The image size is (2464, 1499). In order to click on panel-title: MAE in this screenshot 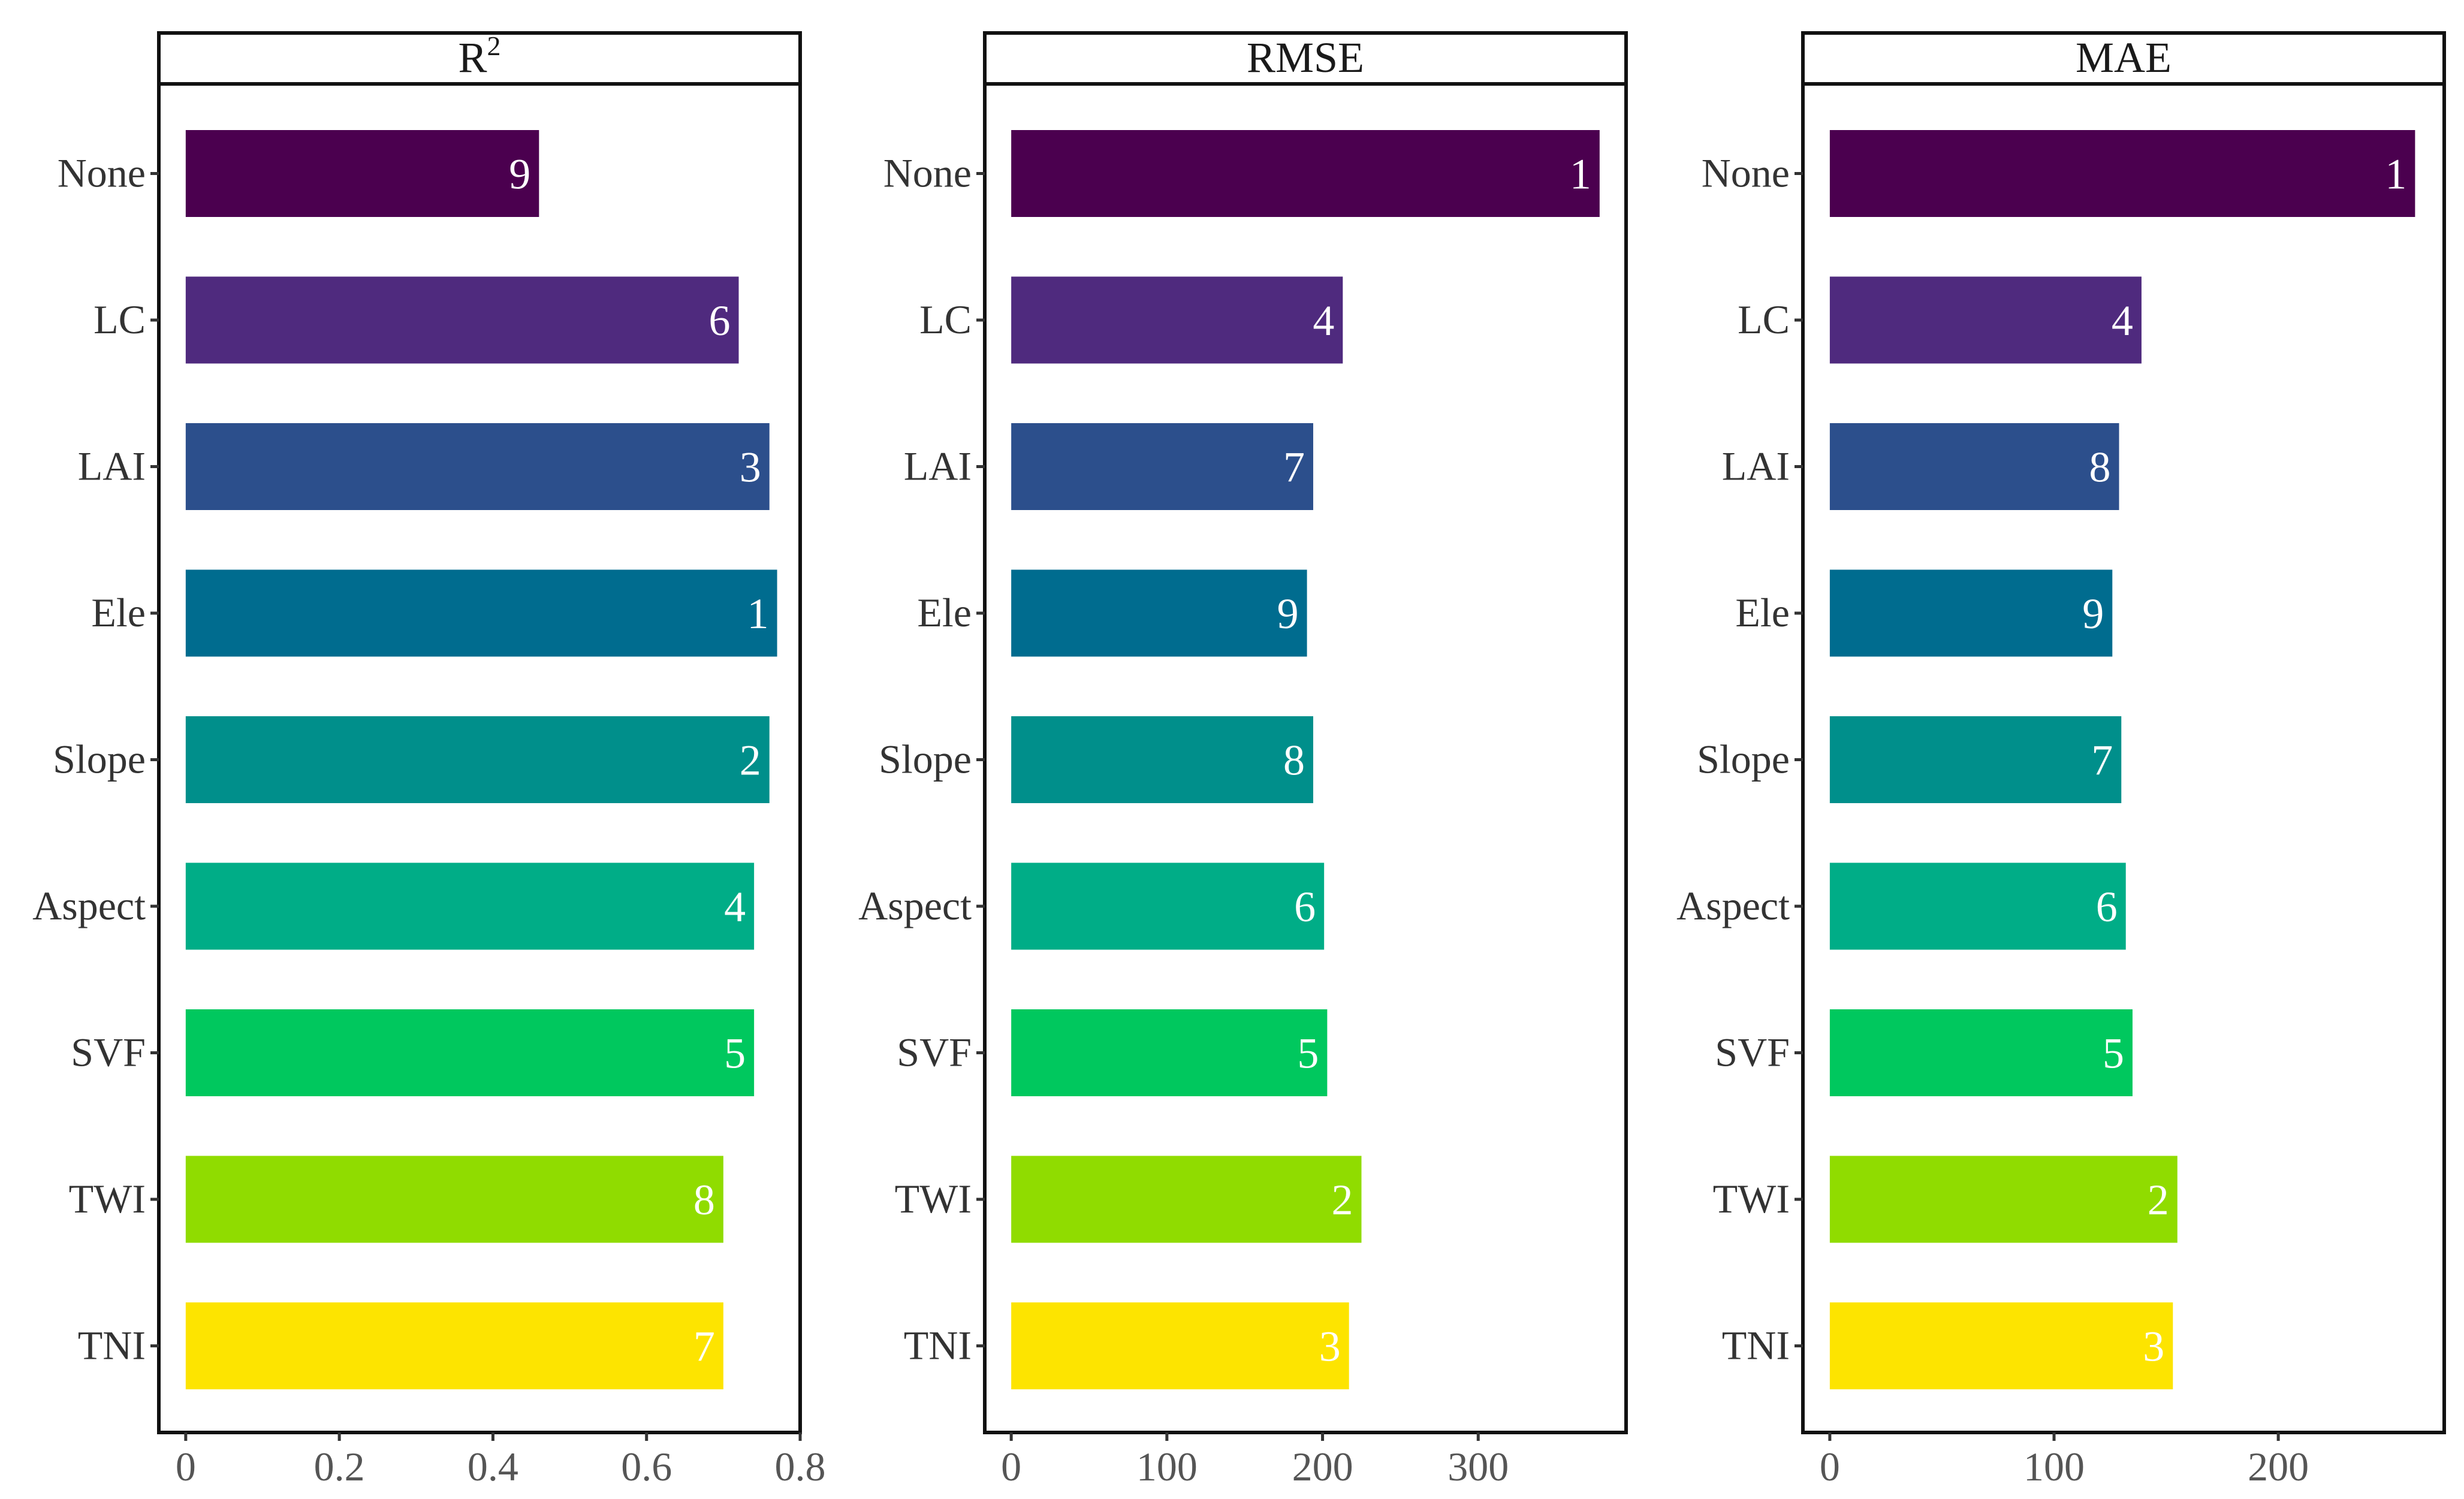, I will do `click(2124, 58)`.